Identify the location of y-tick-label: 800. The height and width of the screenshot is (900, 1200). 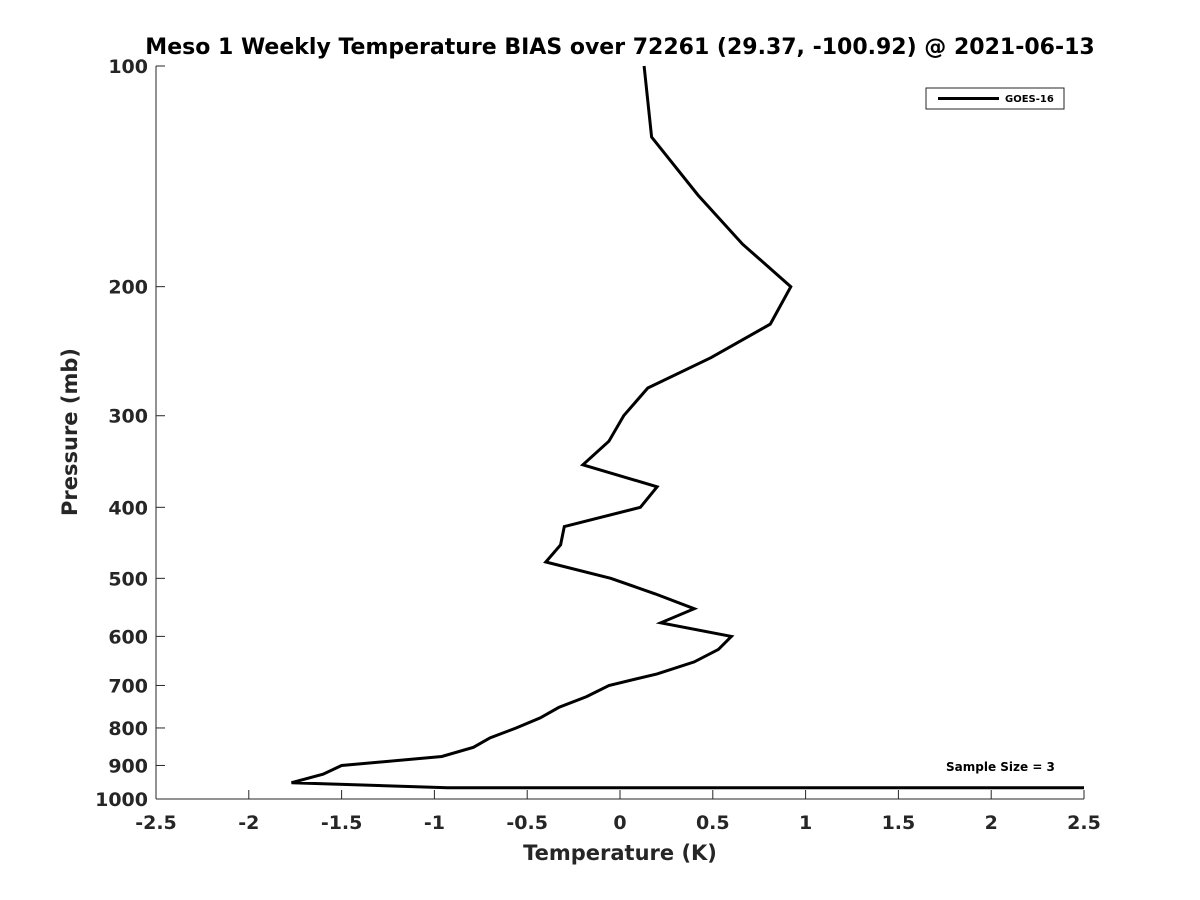
(128, 729).